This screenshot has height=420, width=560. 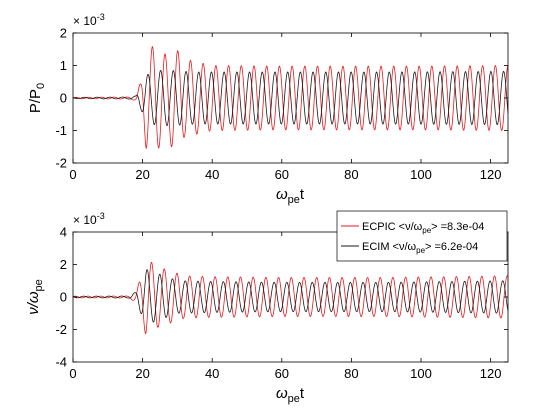 I want to click on top-ytick-label-2: 0, so click(x=63, y=98).